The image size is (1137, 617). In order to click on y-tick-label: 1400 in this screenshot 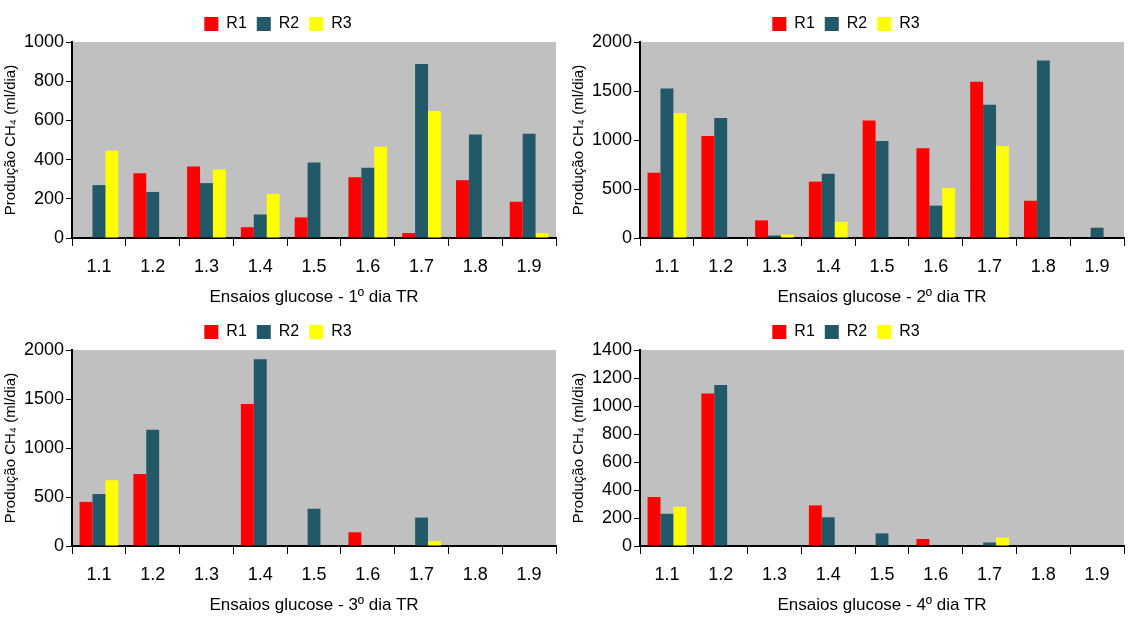, I will do `click(612, 348)`.